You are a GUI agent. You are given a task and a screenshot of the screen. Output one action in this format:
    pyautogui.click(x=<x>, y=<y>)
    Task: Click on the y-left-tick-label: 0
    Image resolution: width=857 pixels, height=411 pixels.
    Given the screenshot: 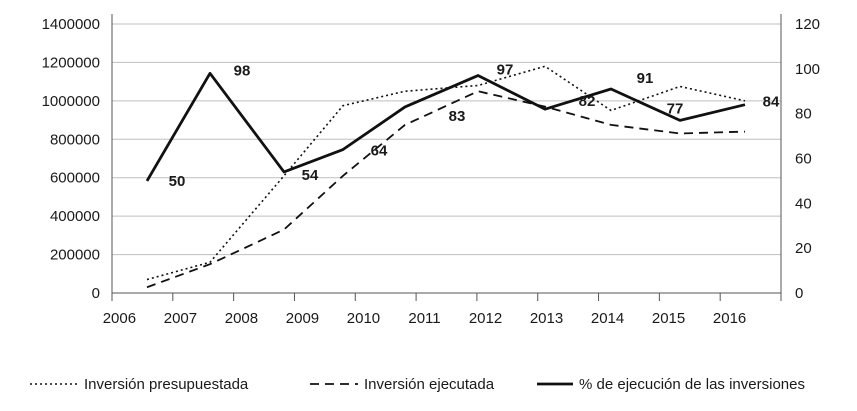 What is the action you would take?
    pyautogui.click(x=96, y=293)
    